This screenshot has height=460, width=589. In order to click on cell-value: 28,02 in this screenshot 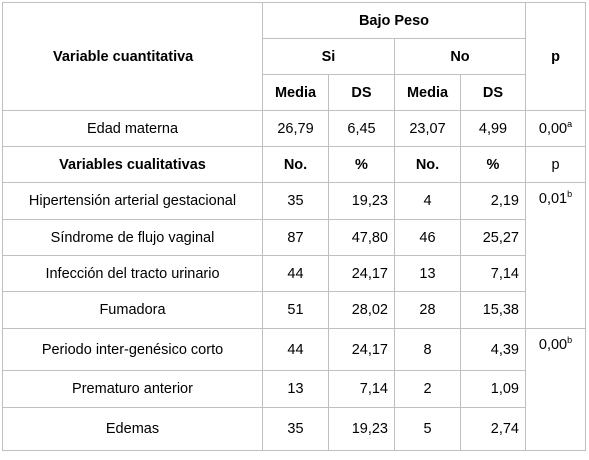, I will do `click(361, 310)`.